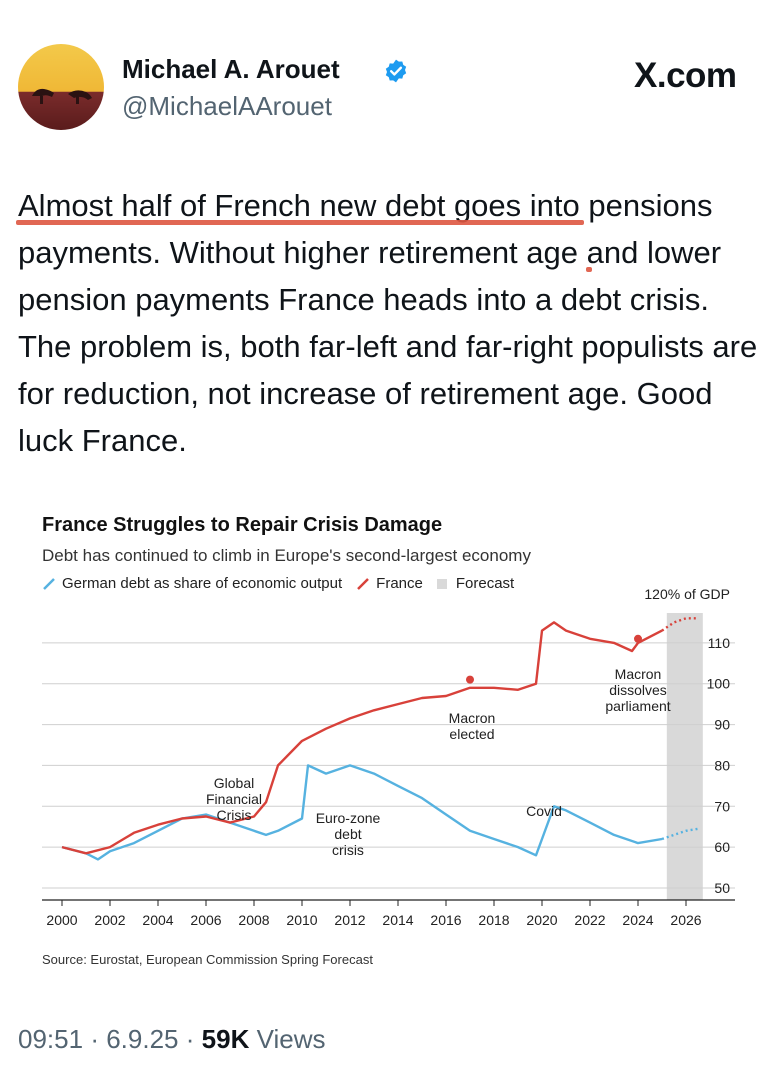  What do you see at coordinates (299, 205) in the screenshot?
I see `highlight-line-1: Almost half of French new debt goes into` at bounding box center [299, 205].